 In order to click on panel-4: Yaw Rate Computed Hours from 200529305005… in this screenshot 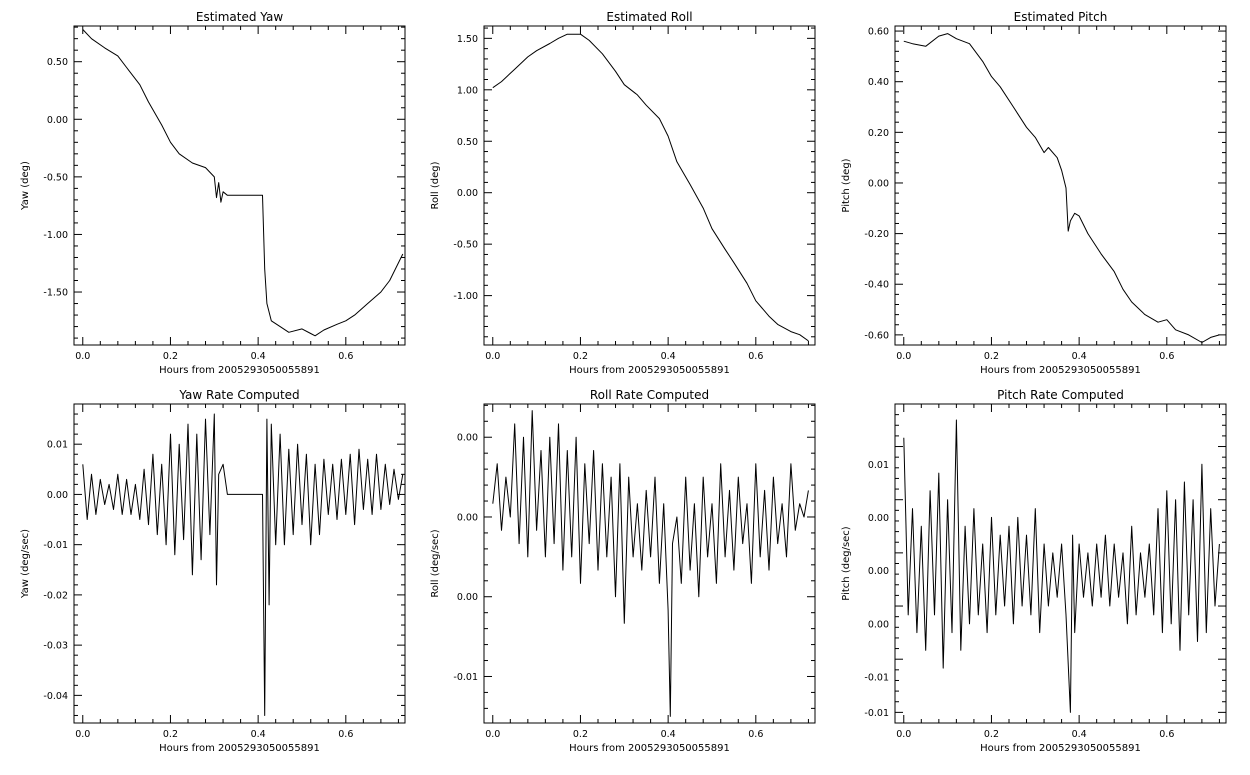, I will do `click(213, 571)`.